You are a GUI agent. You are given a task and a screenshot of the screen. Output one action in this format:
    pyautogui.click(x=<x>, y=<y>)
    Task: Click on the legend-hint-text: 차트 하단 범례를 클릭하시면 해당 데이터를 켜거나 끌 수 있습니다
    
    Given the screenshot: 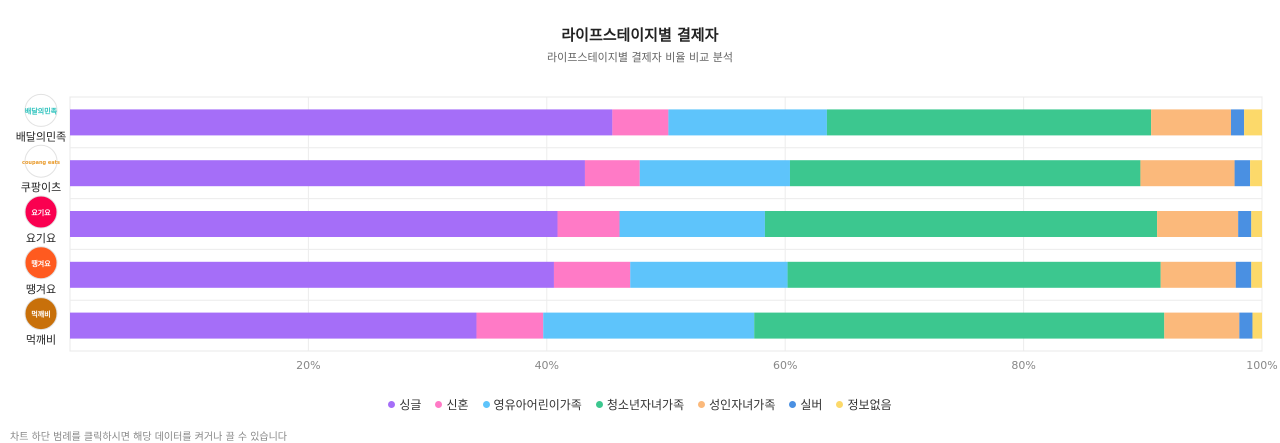 What is the action you would take?
    pyautogui.click(x=149, y=437)
    